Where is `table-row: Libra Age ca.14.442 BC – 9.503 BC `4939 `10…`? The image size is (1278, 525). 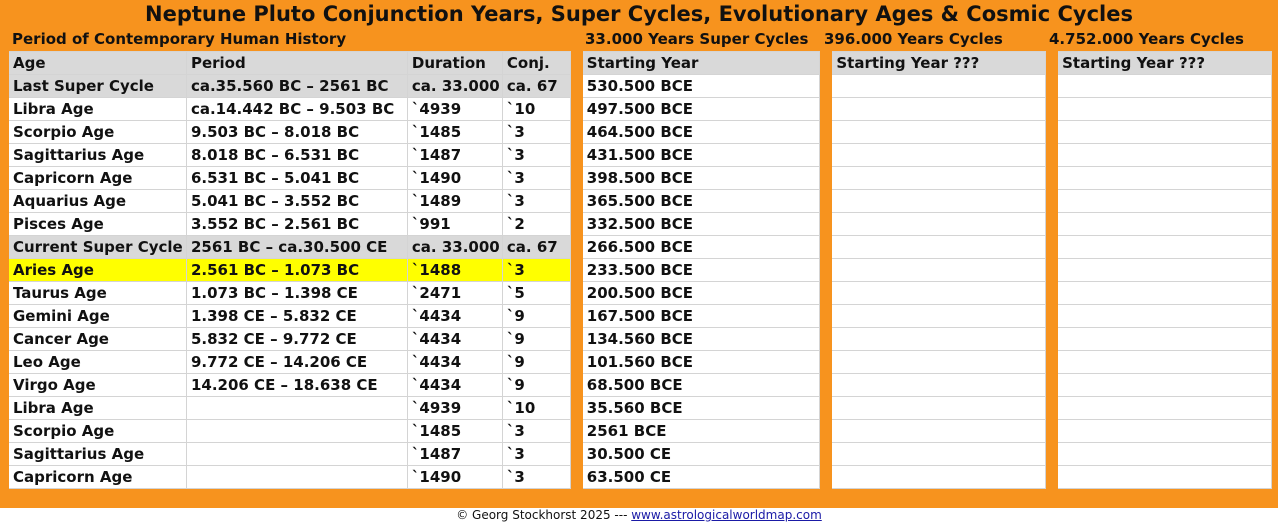 table-row: Libra Age ca.14.442 BC – 9.503 BC `4939 `10… is located at coordinates (639, 109).